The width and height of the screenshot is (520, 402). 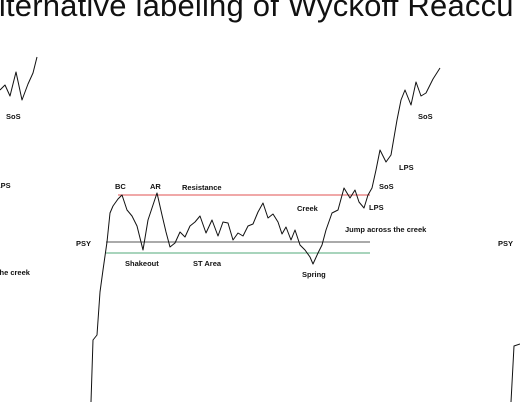 I want to click on label-psy: PSY, so click(x=83, y=243).